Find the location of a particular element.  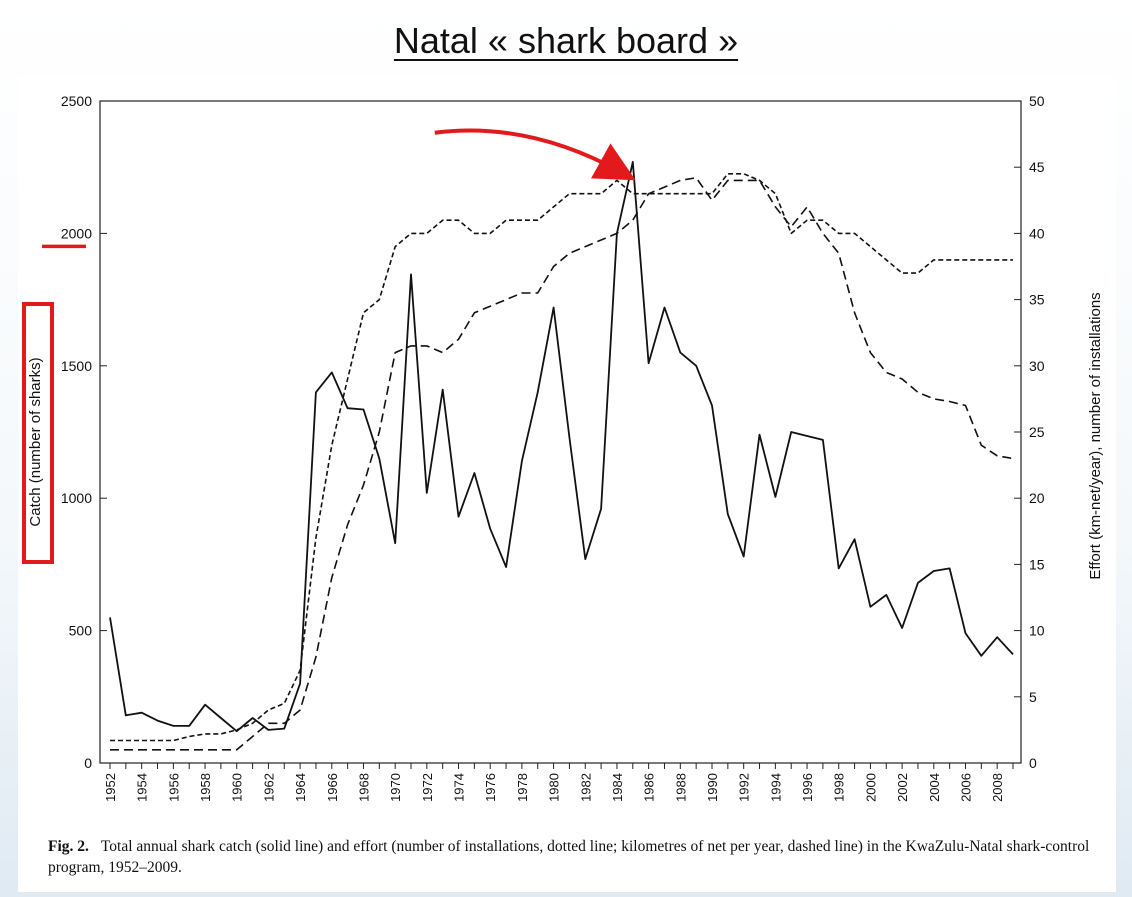

y-tick-label: 0 is located at coordinates (88, 763).